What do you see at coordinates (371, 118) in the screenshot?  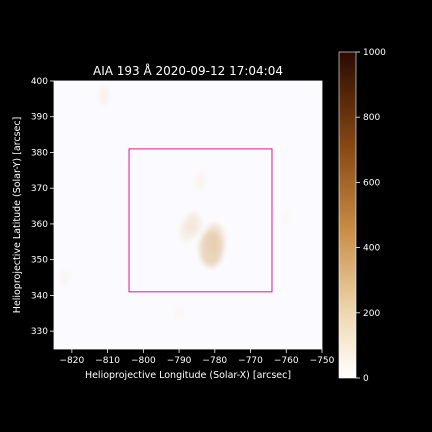 I see `colorbar-tick-label: 800` at bounding box center [371, 118].